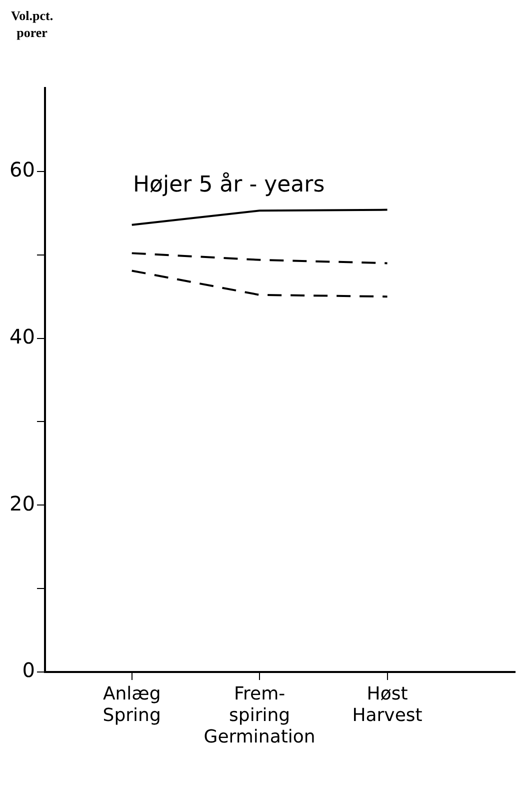 Image resolution: width=516 pixels, height=787 pixels. I want to click on x-tick-label: Frem- spiring Germination, so click(260, 715).